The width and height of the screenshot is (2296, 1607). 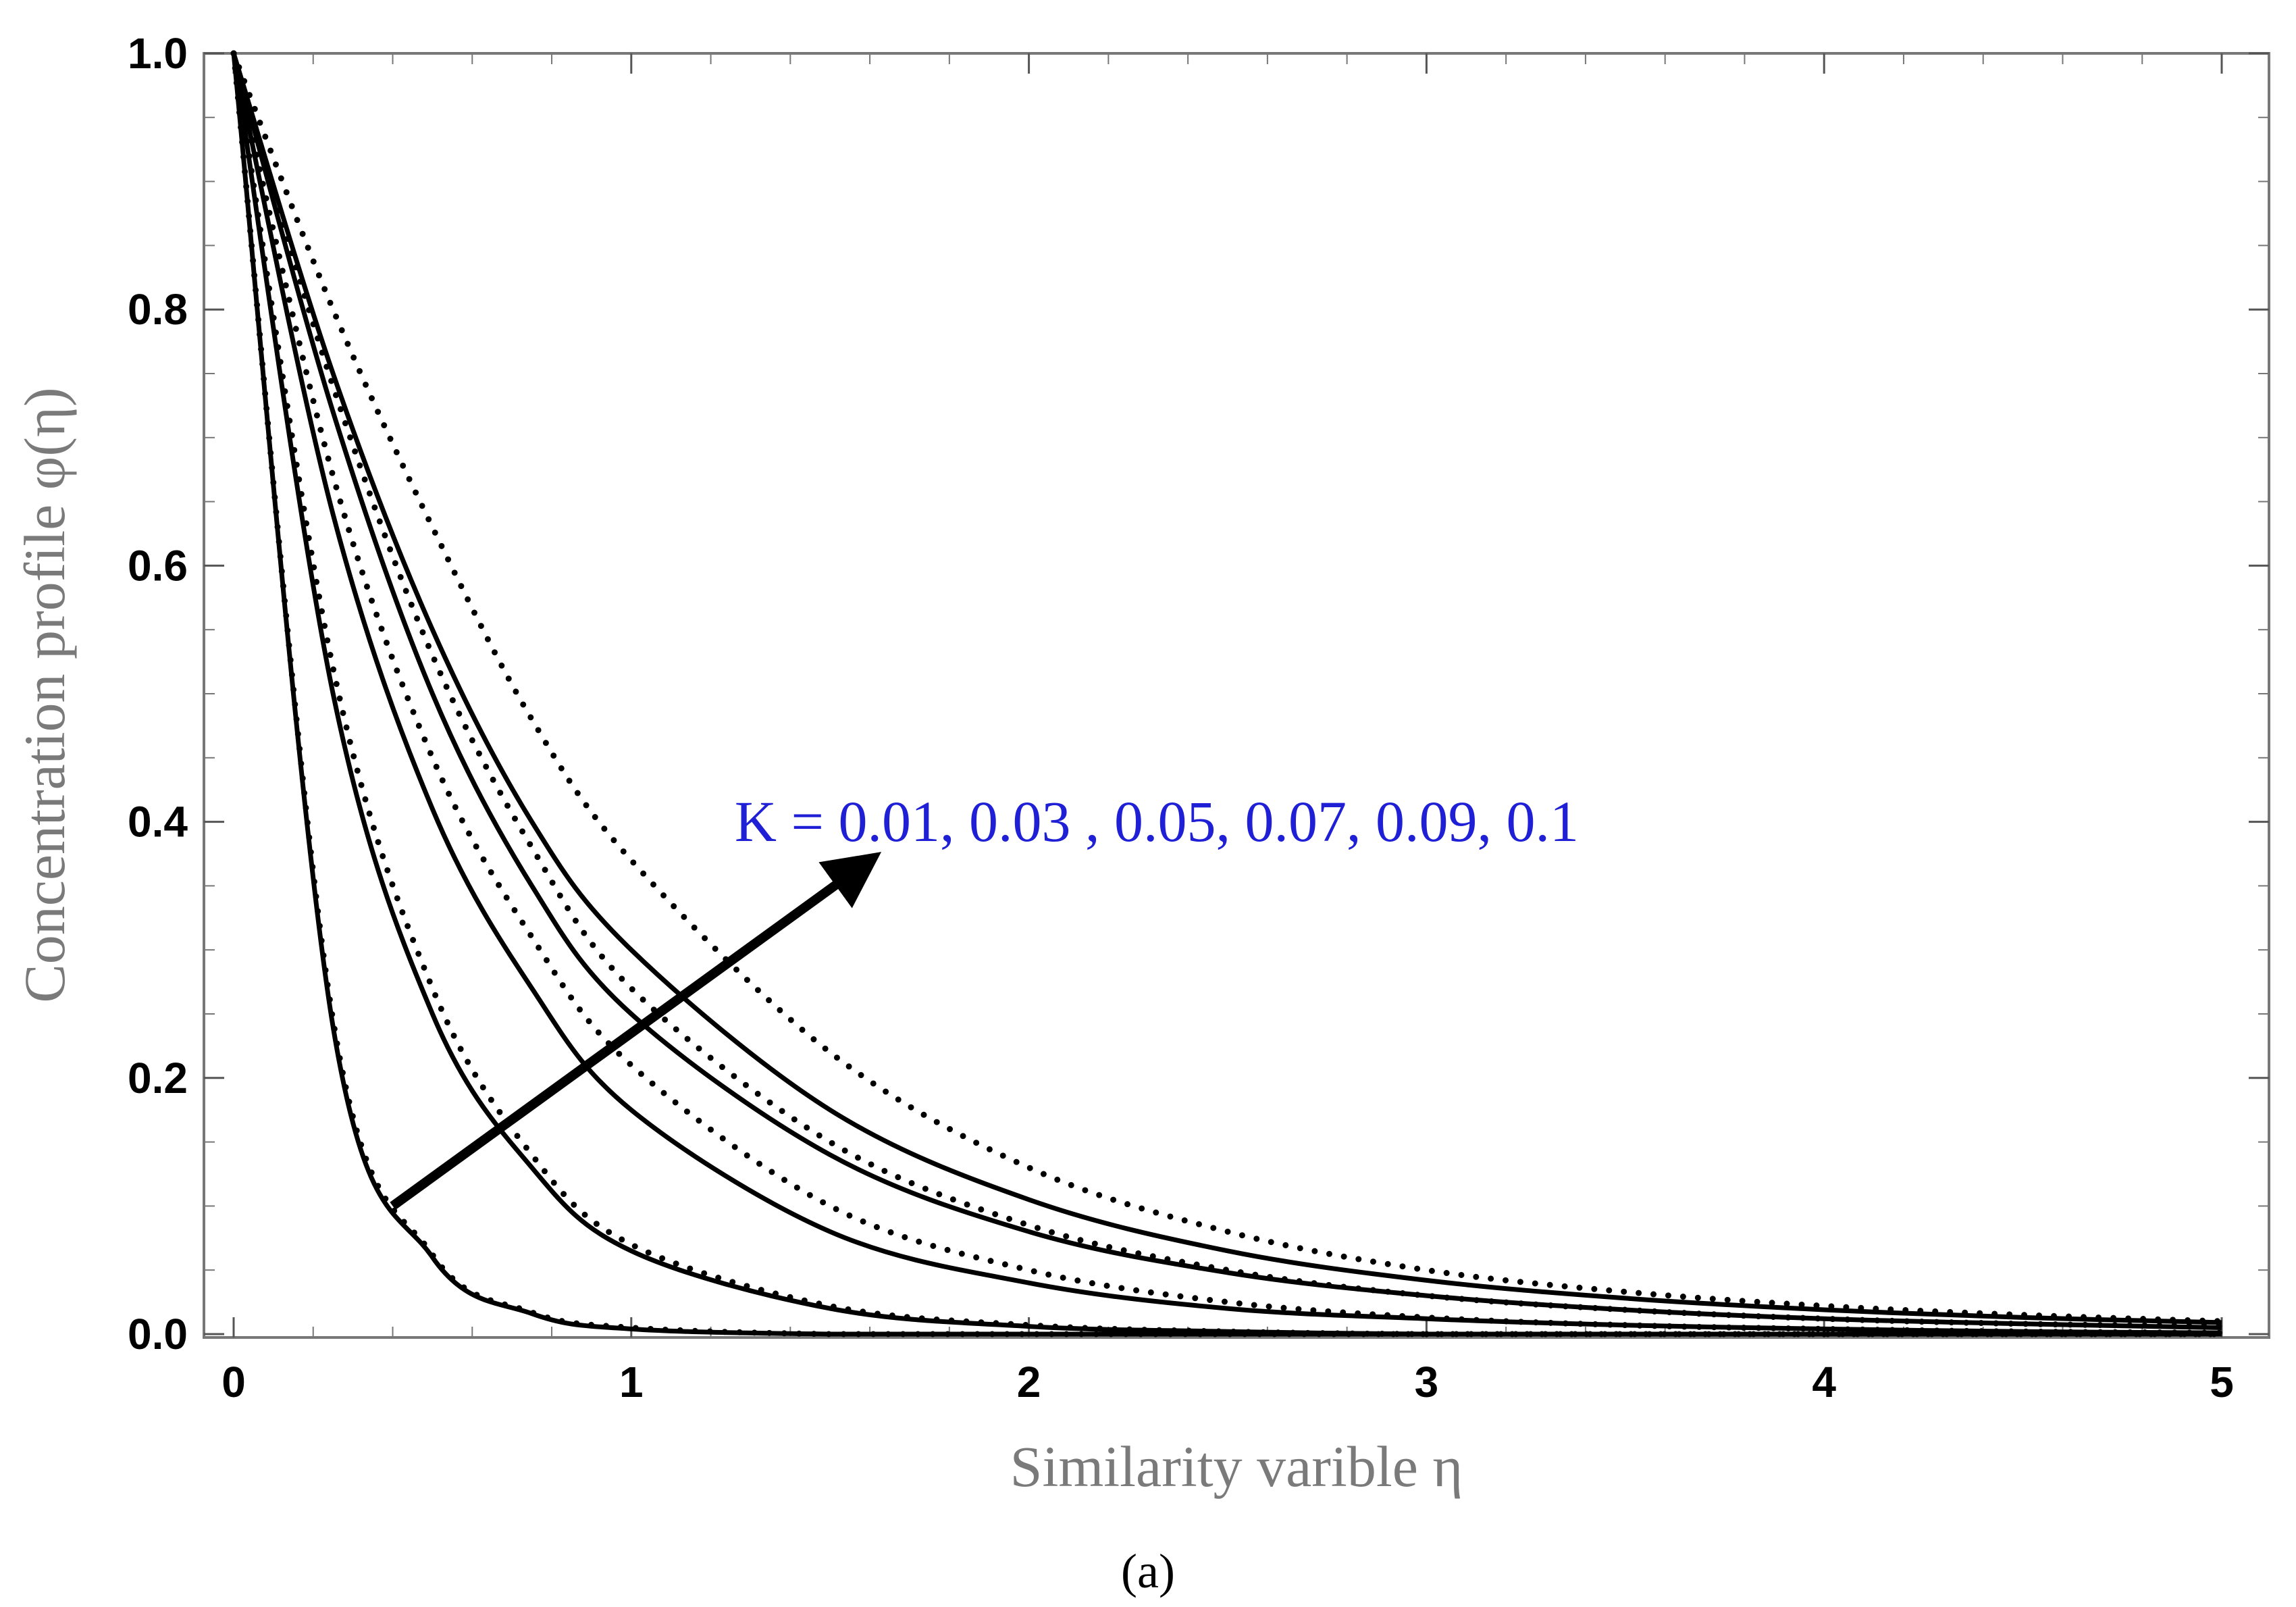 I want to click on x-tick-label: 0, so click(x=233, y=1382).